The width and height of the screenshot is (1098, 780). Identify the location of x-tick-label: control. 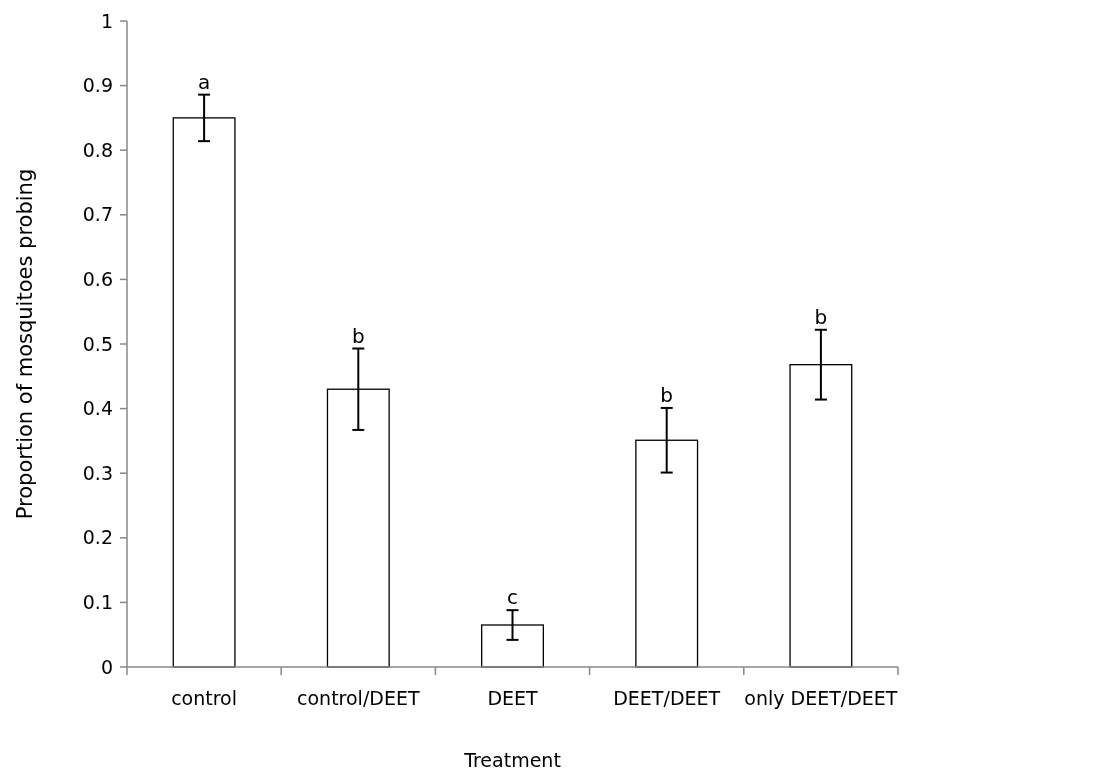
(204, 698).